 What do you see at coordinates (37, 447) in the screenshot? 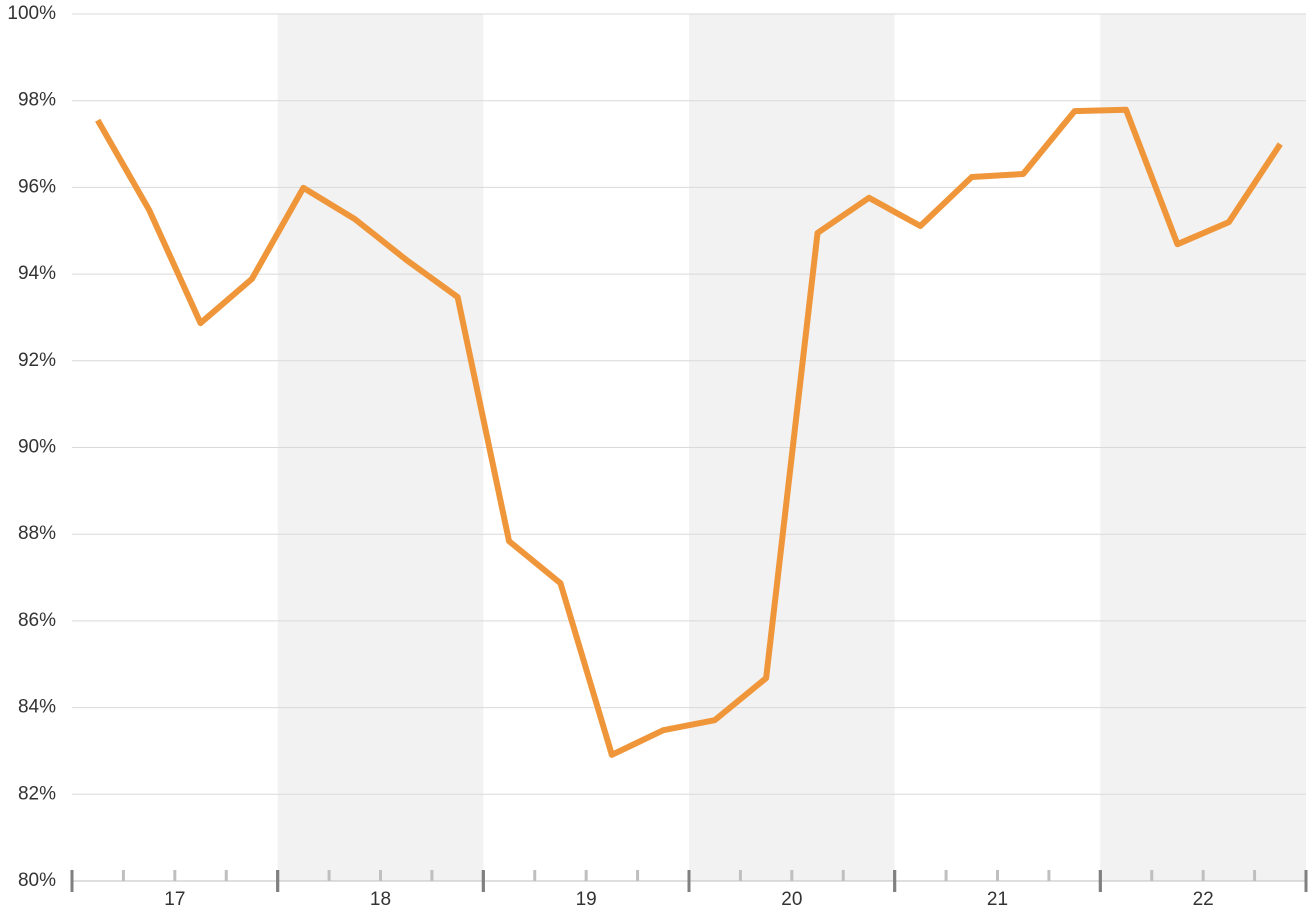
I see `y-tick-label: 90%` at bounding box center [37, 447].